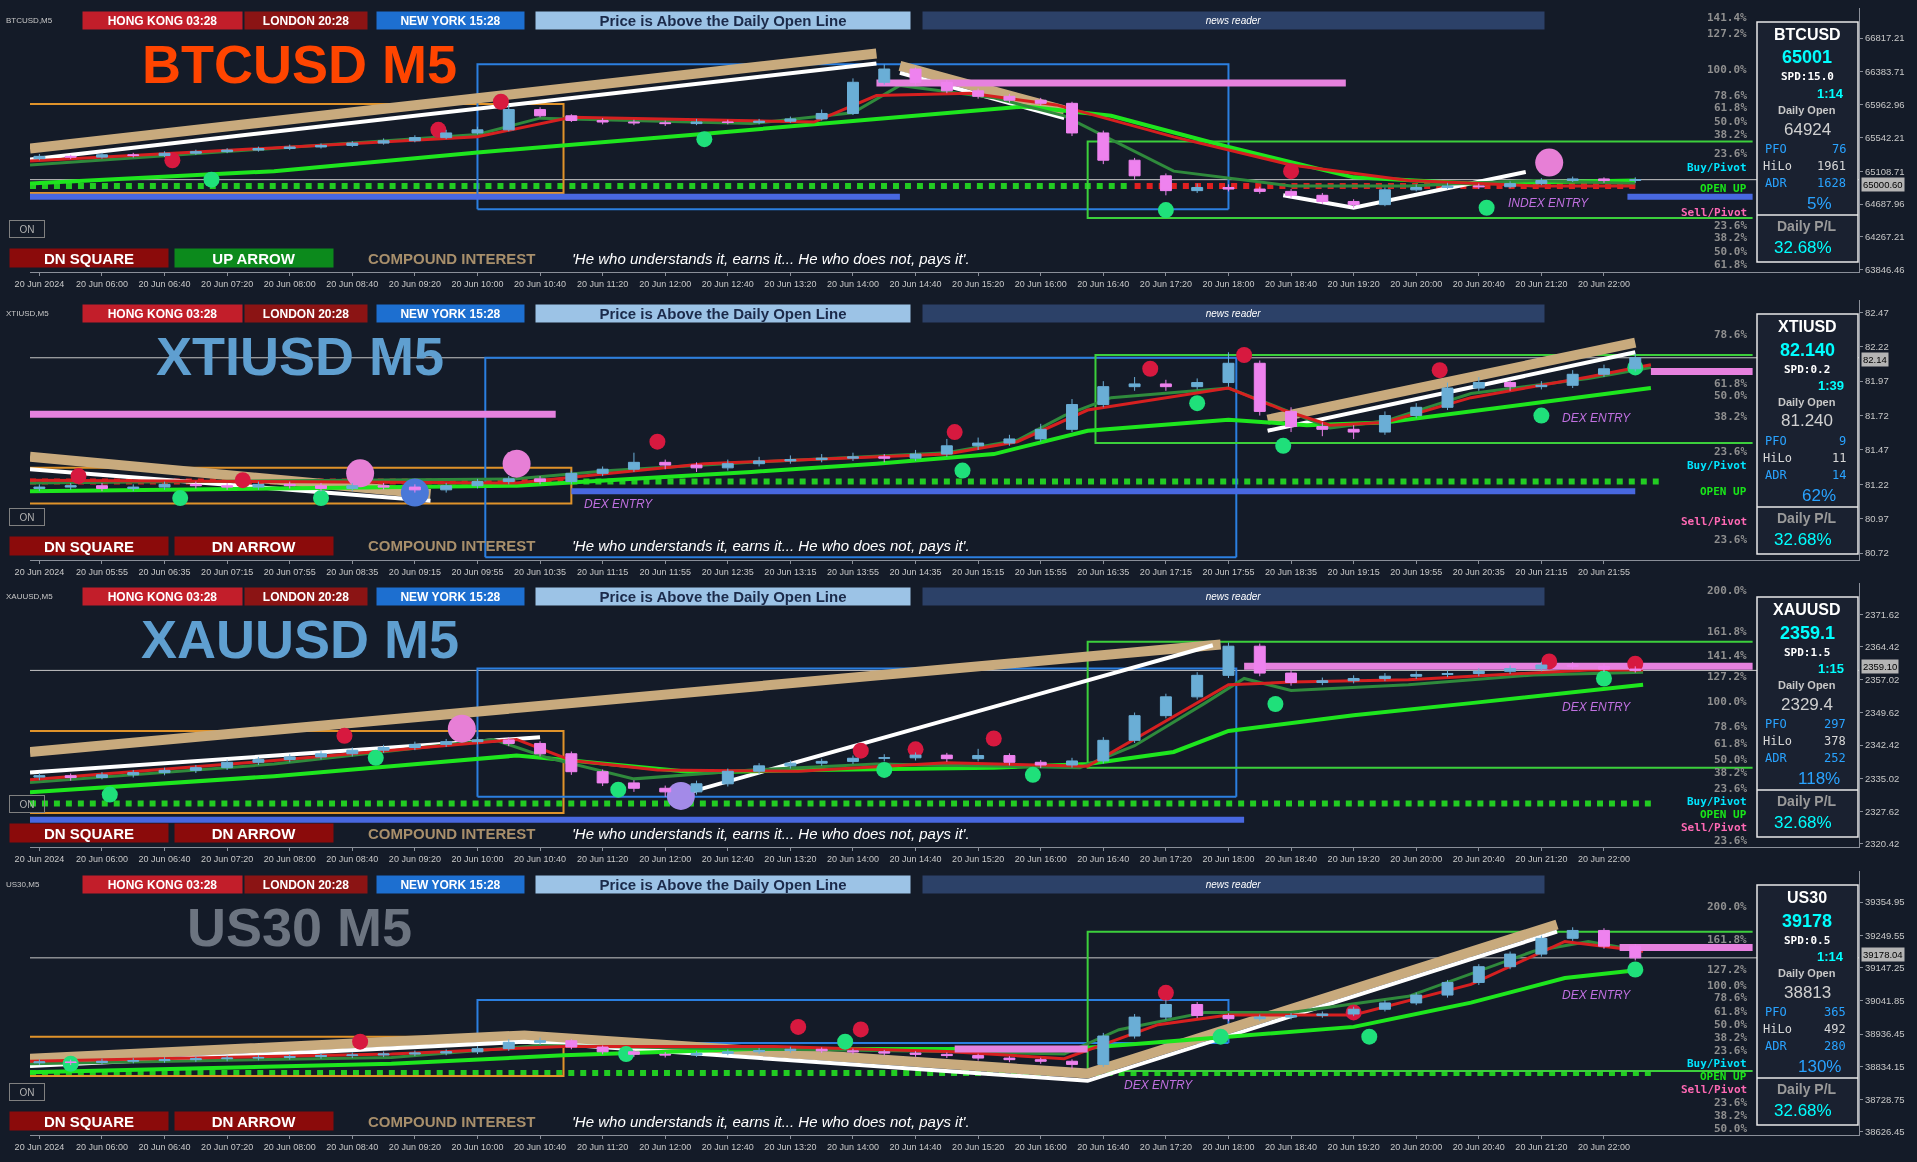  I want to click on y-tick-label: 66383.71, so click(1884, 72).